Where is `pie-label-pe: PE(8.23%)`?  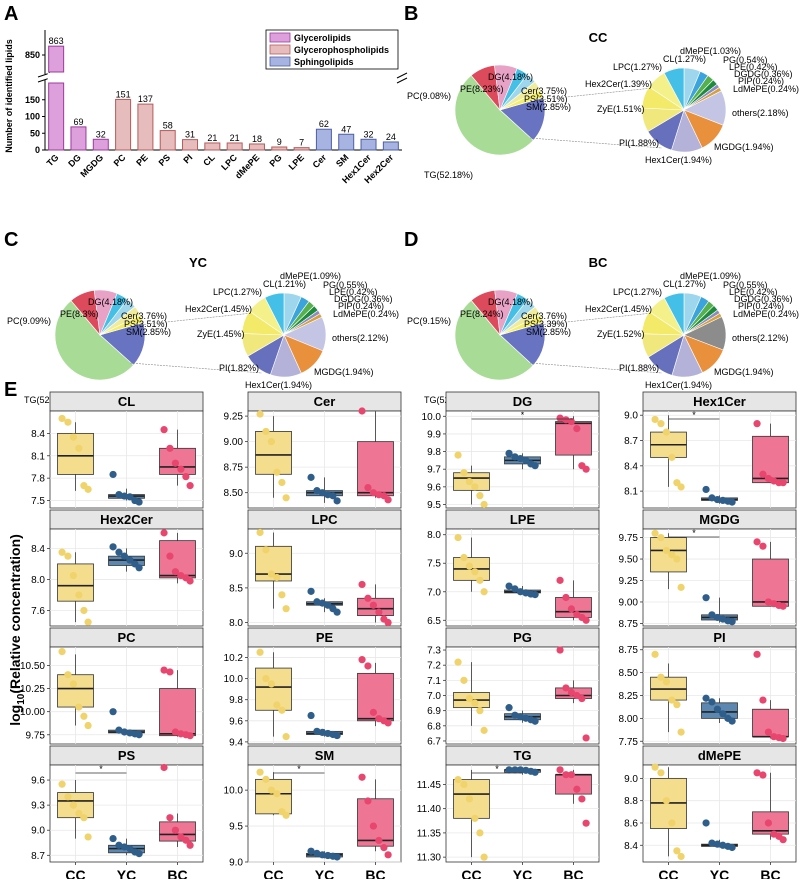
pie-label-pe: PE(8.23%) is located at coordinates (482, 89).